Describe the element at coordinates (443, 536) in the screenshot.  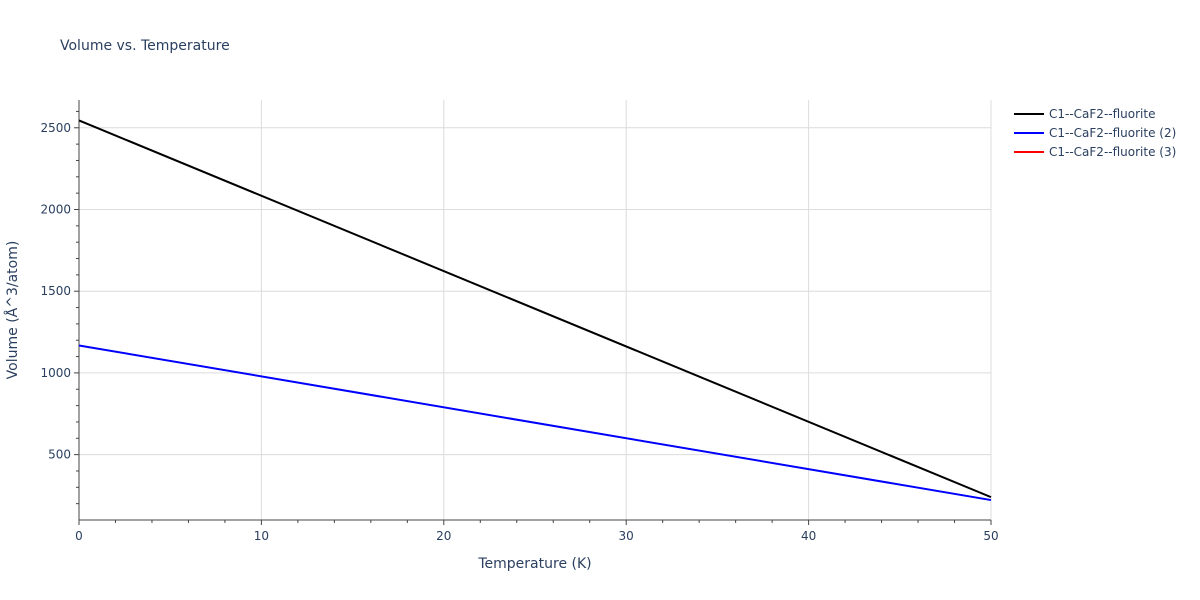
I see `x-tick-label: 20` at that location.